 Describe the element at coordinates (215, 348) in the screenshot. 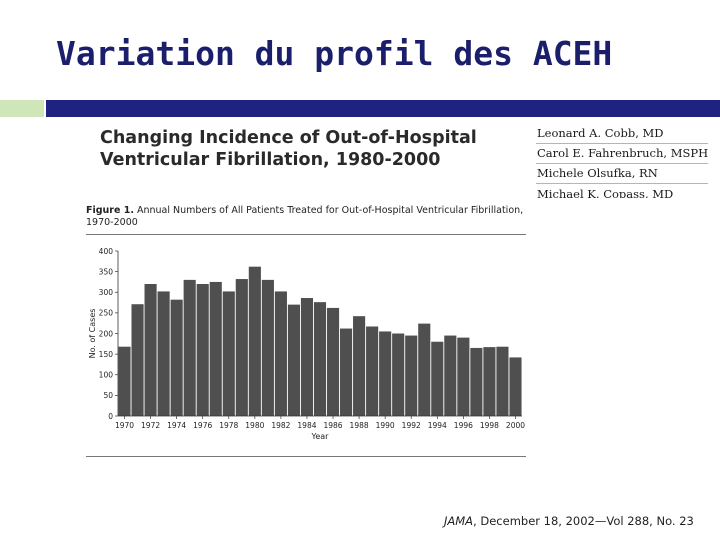

I see `bar-1977` at that location.